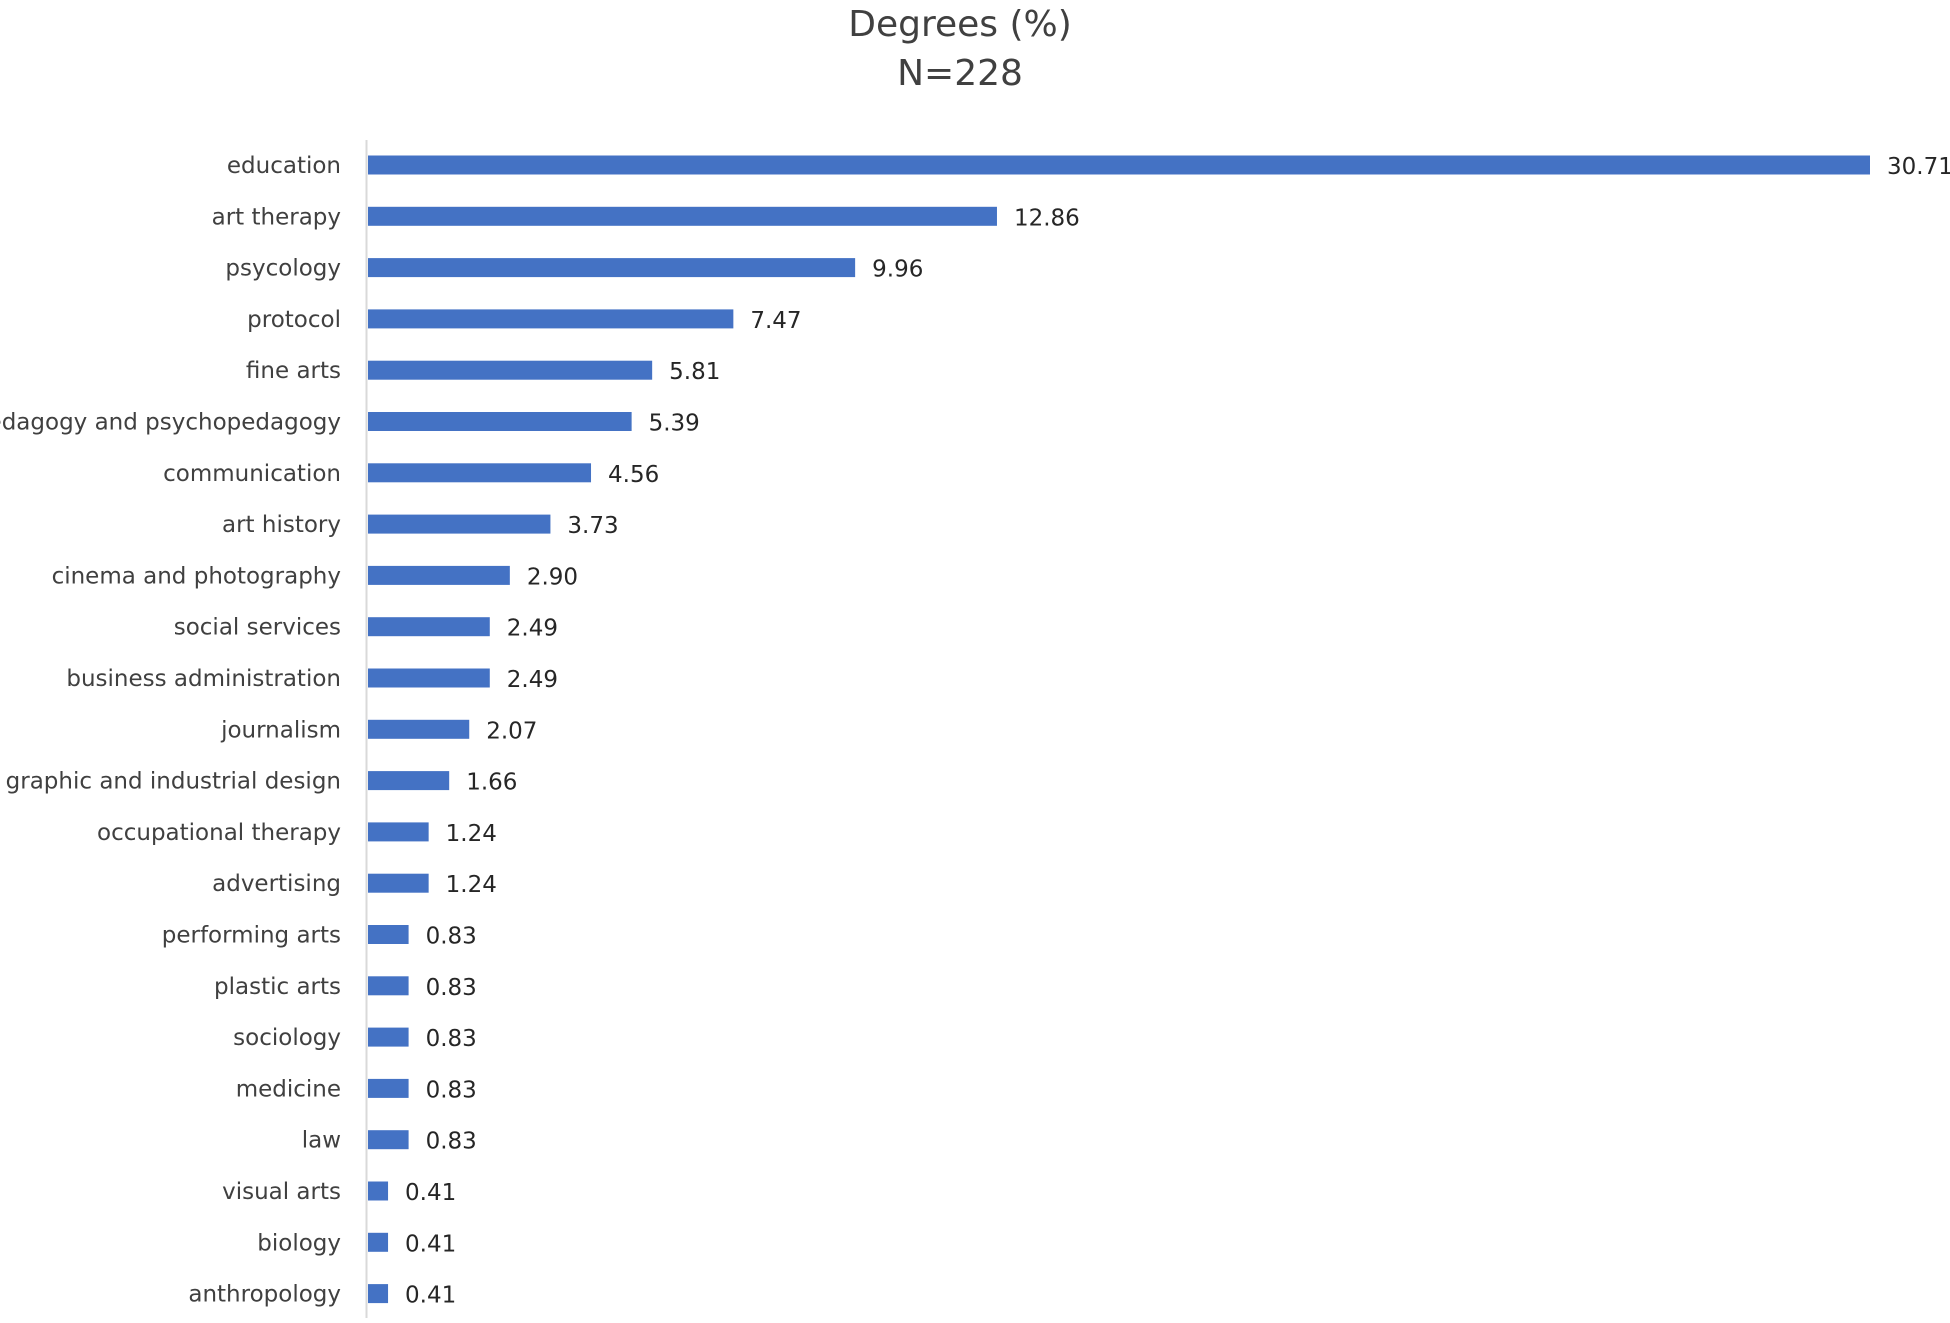 This screenshot has width=1950, height=1323. Describe the element at coordinates (321, 1141) in the screenshot. I see `category-label: law` at that location.